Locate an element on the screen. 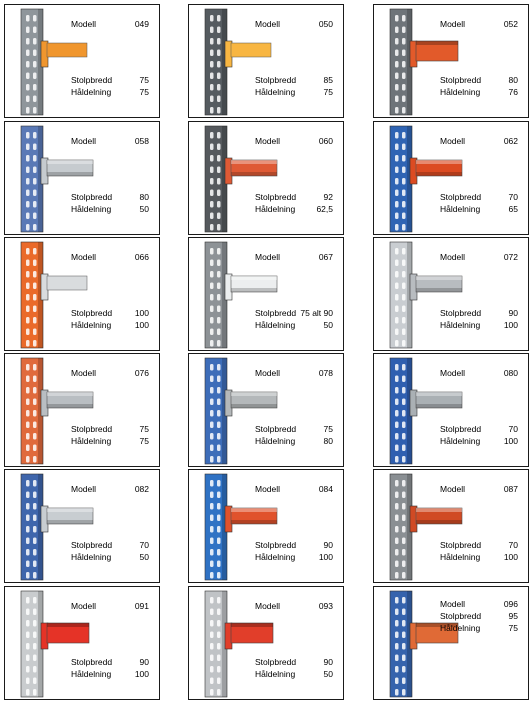 This screenshot has height=704, width=532. pitch-value: 75 is located at coordinates (144, 441).